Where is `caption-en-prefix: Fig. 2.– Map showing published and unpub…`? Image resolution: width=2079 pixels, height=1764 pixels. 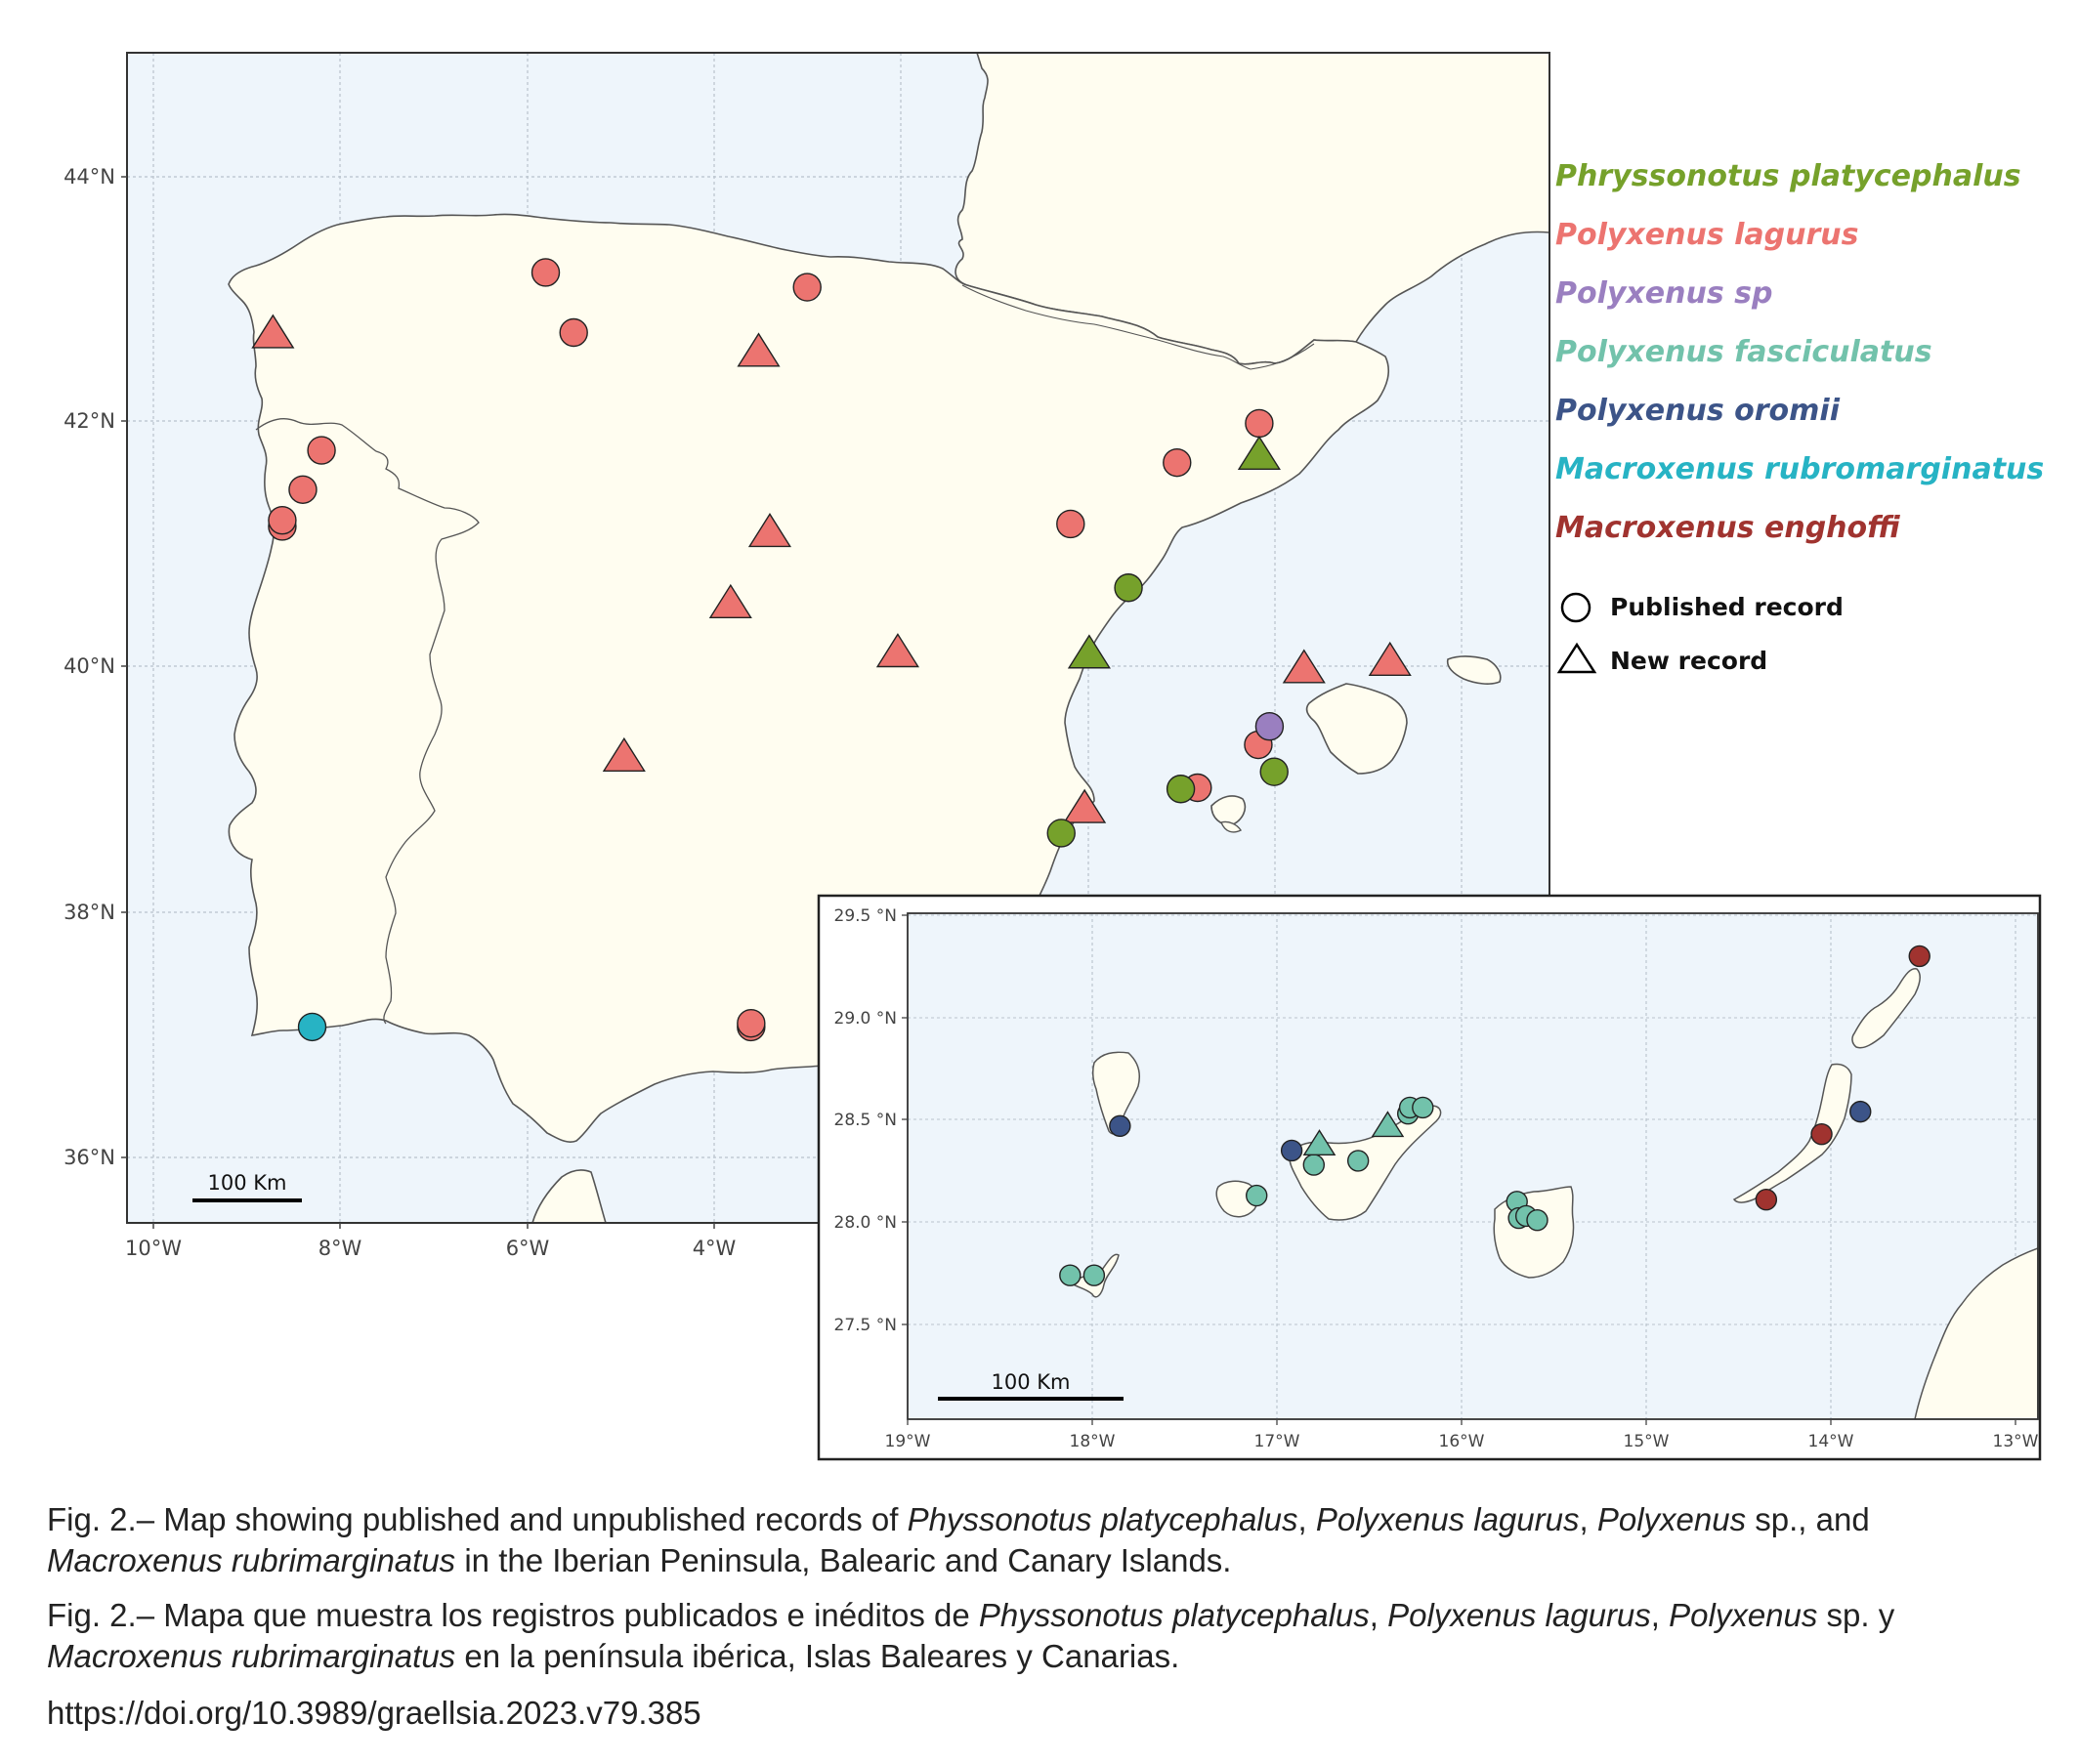
caption-en-prefix: Fig. 2.– Map showing published and unpub… is located at coordinates (477, 1519).